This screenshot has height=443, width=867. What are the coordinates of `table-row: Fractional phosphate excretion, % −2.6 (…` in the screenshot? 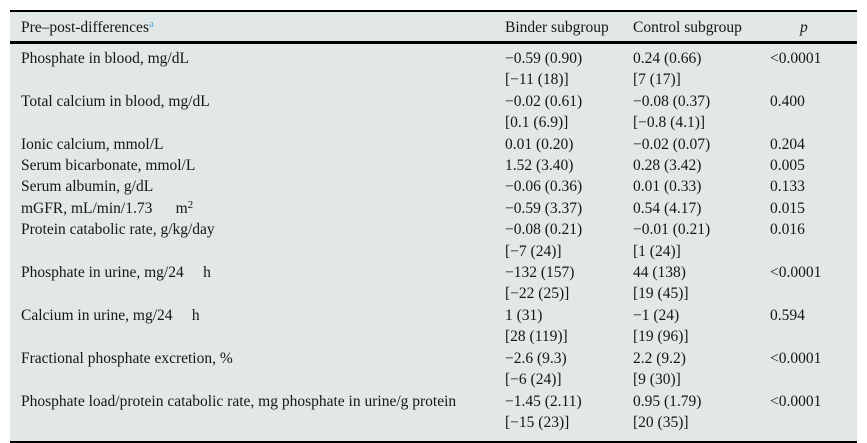 It's located at (433, 369).